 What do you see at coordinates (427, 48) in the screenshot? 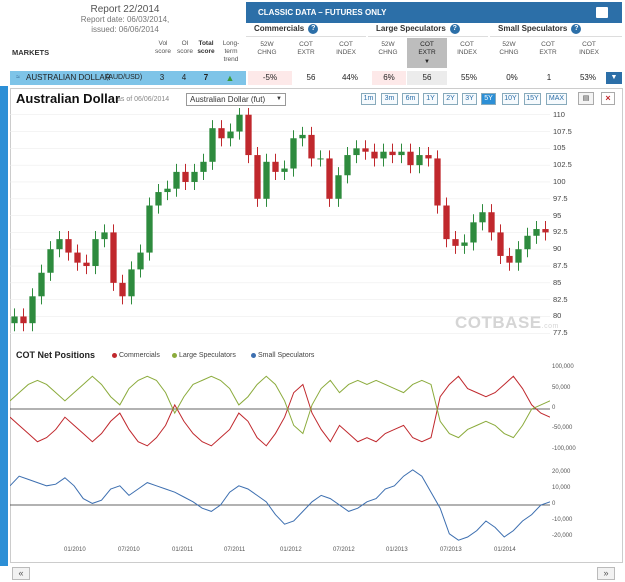
I see `large-extr-header: COT EXTR` at bounding box center [427, 48].